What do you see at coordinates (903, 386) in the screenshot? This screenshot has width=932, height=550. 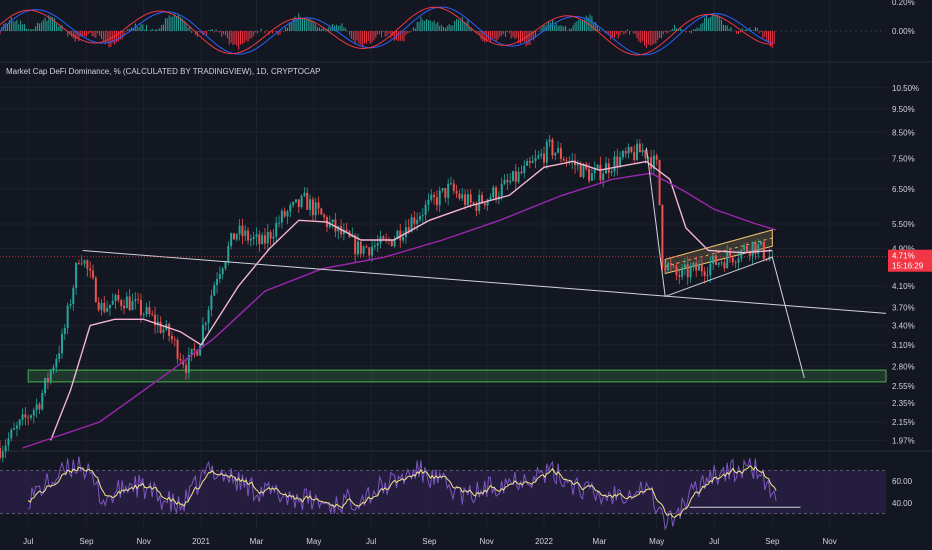 I see `price-tick-label: 2.55%` at bounding box center [903, 386].